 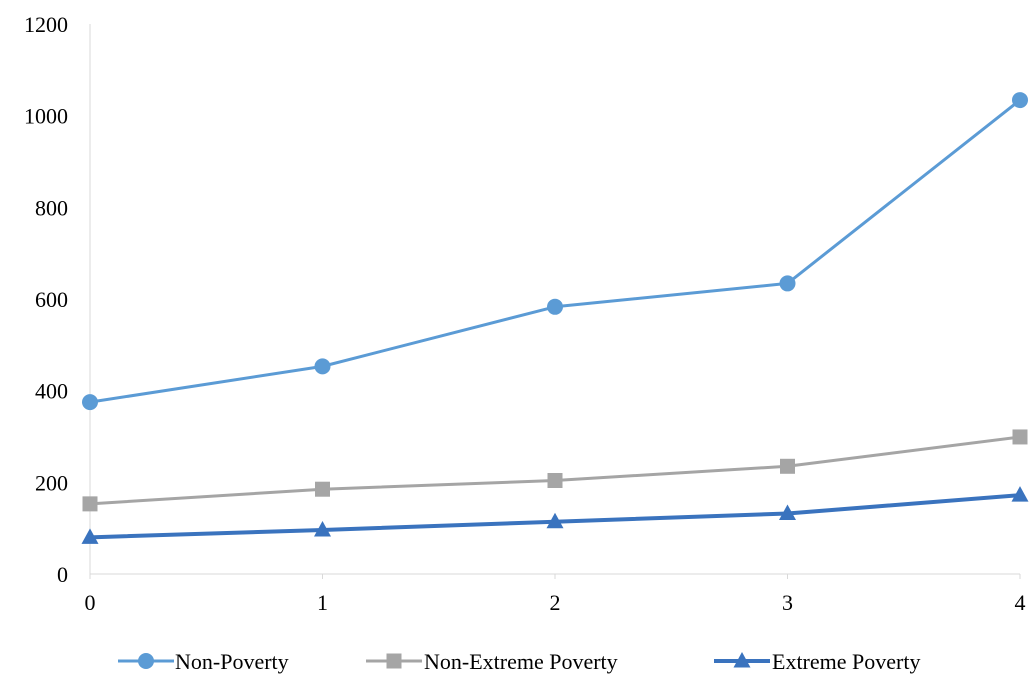 I want to click on y-tick-label: 600, so click(x=51, y=299).